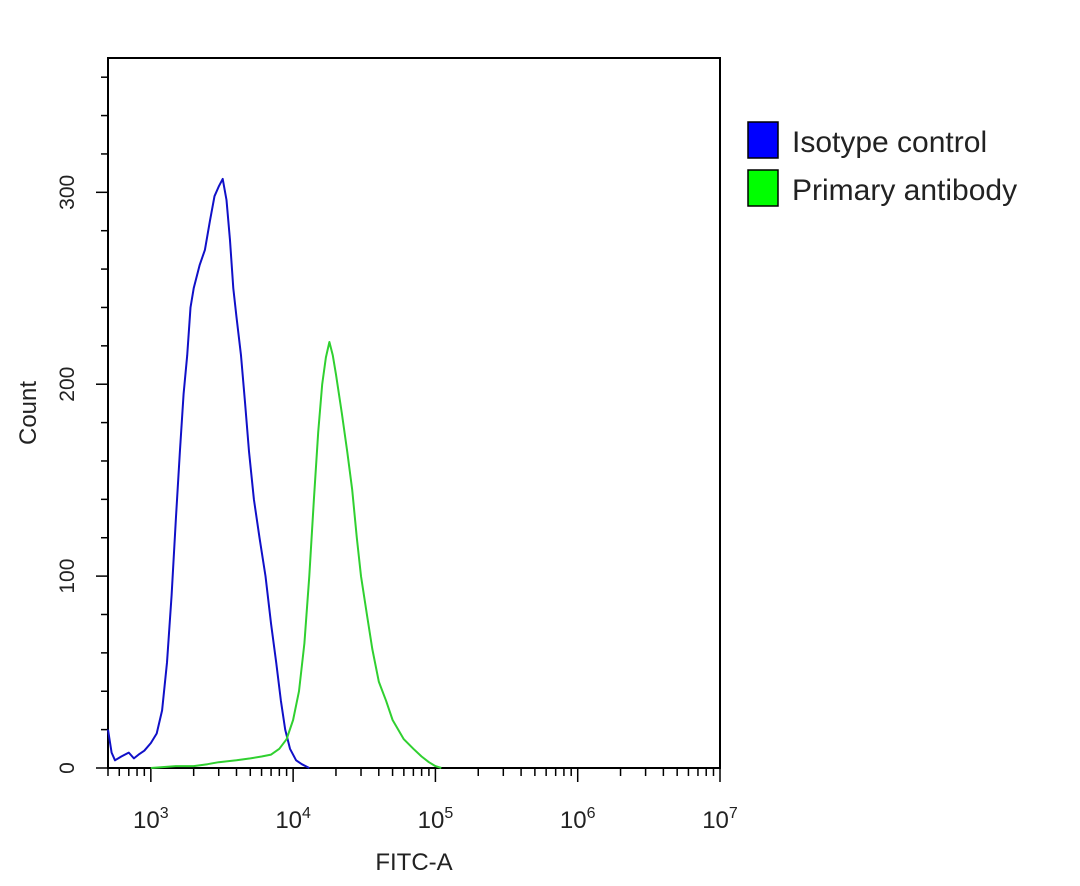  I want to click on y-tick-label: 100, so click(67, 576).